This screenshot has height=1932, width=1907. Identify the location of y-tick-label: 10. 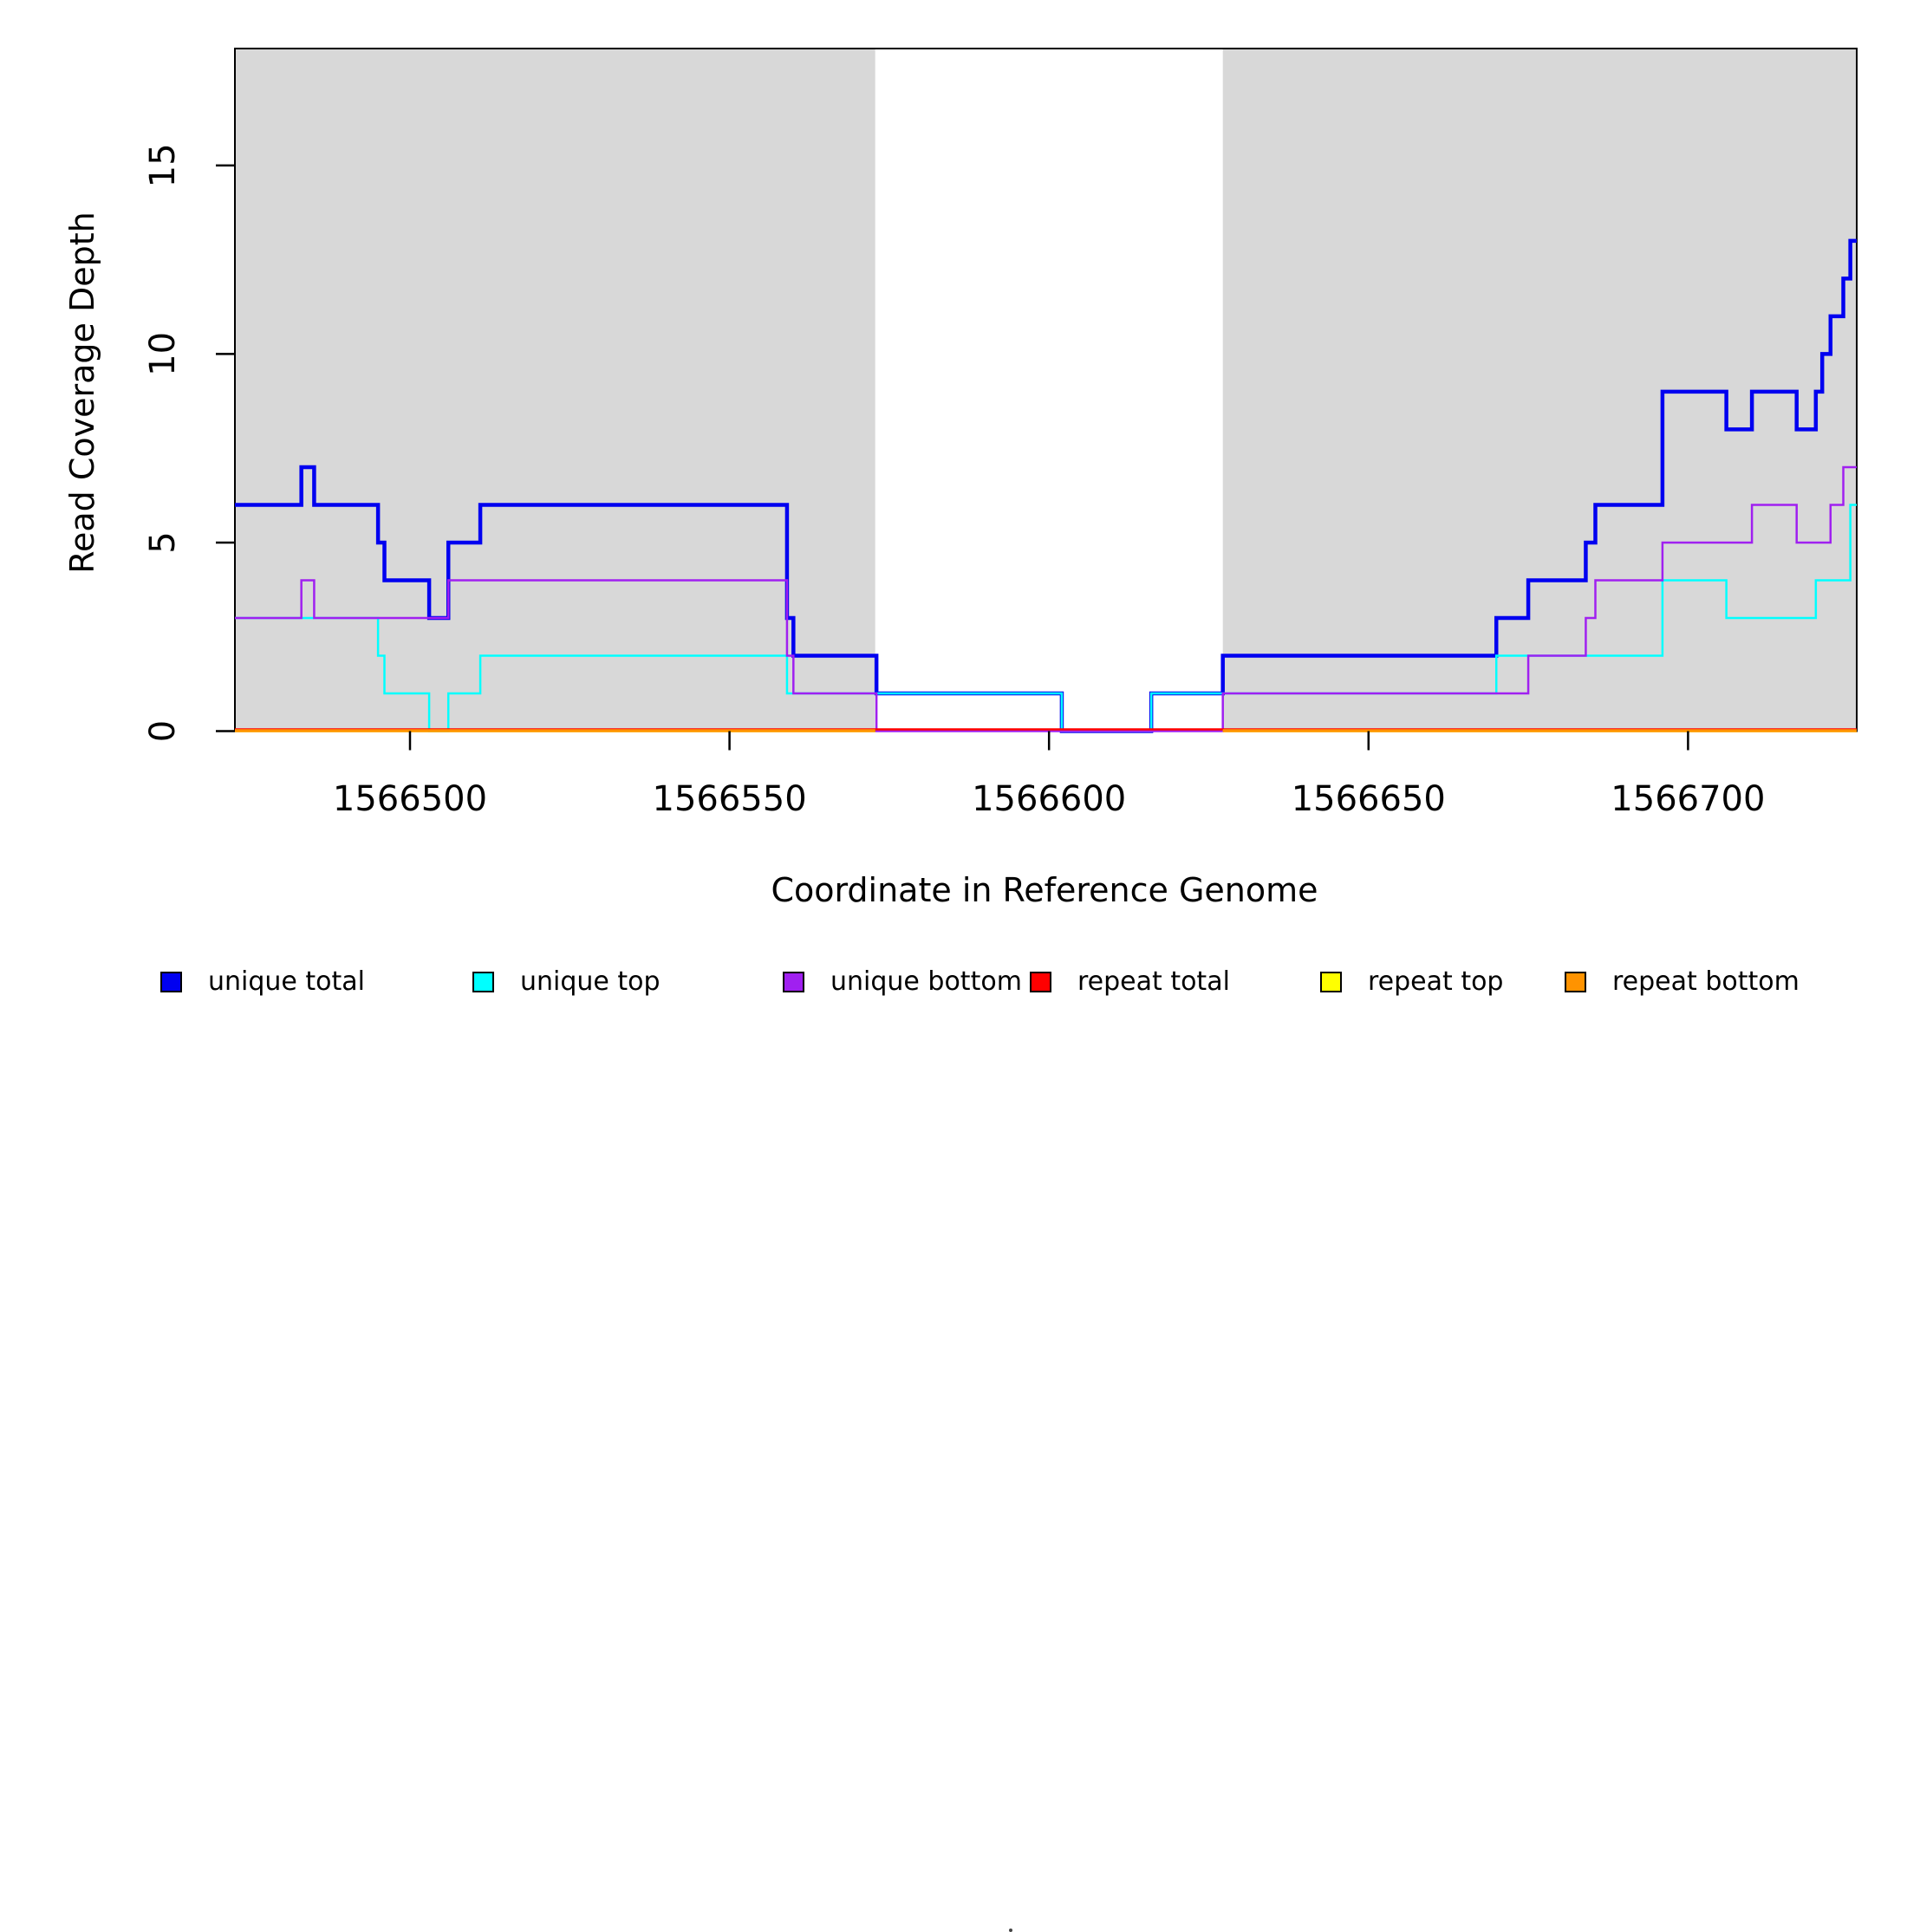
(163, 354).